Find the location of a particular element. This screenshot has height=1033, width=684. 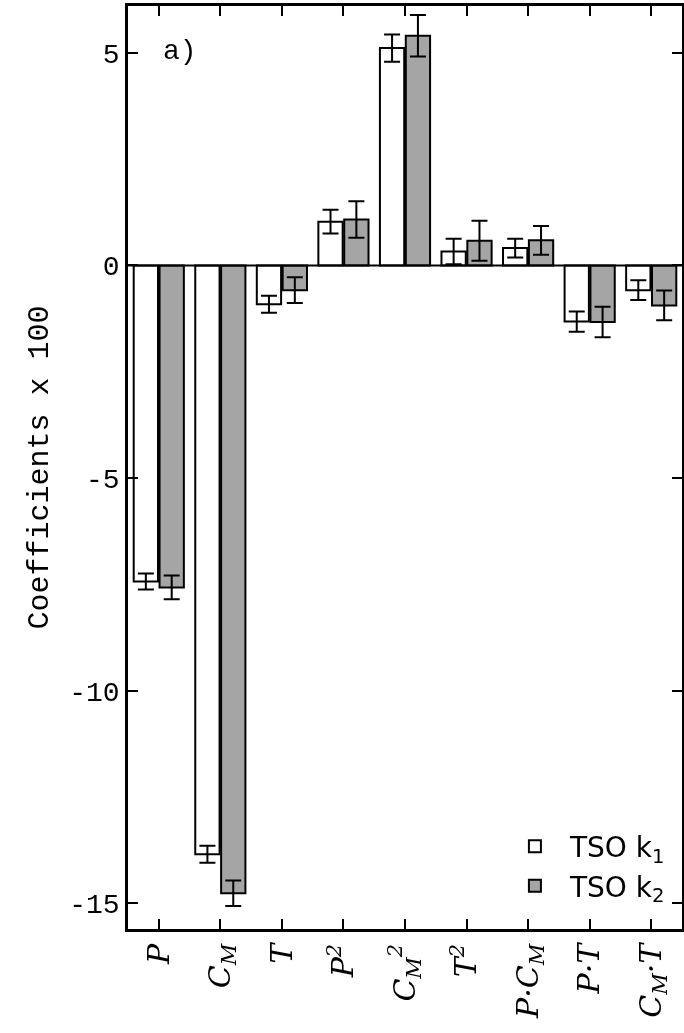

annotation: a) is located at coordinates (180, 51).